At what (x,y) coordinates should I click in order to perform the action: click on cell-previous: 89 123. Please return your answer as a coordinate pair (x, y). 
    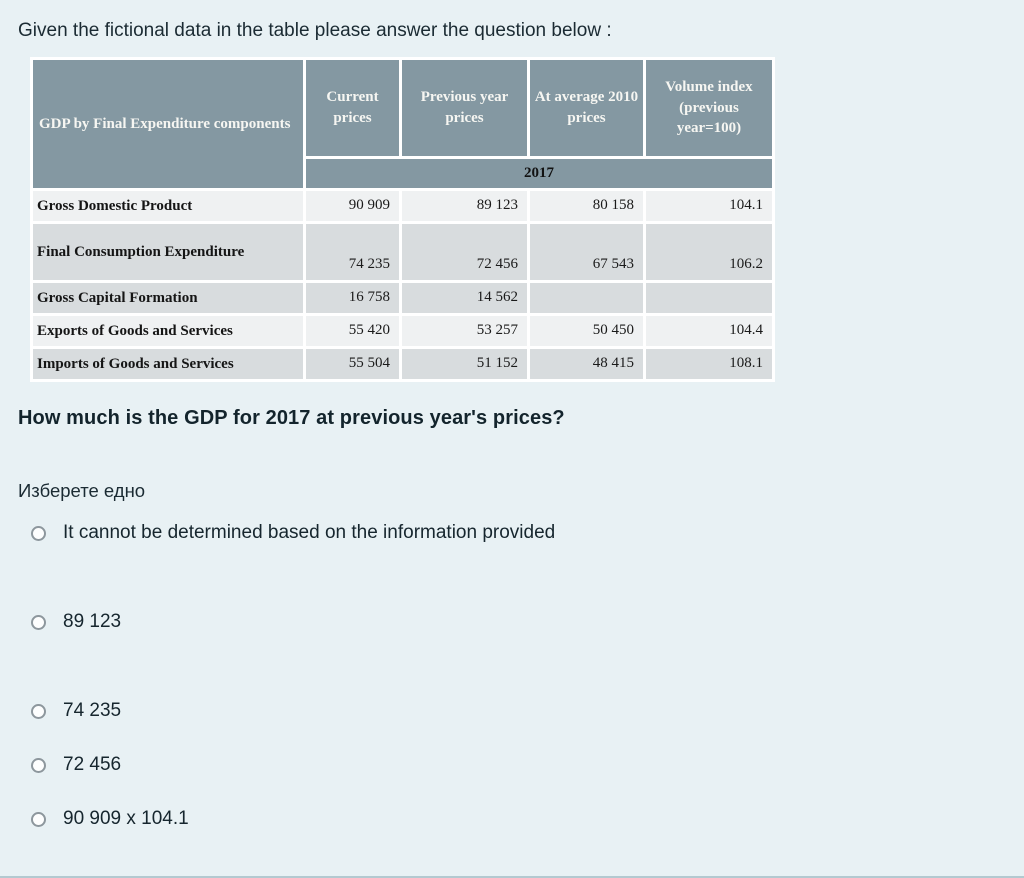
    Looking at the image, I should click on (464, 205).